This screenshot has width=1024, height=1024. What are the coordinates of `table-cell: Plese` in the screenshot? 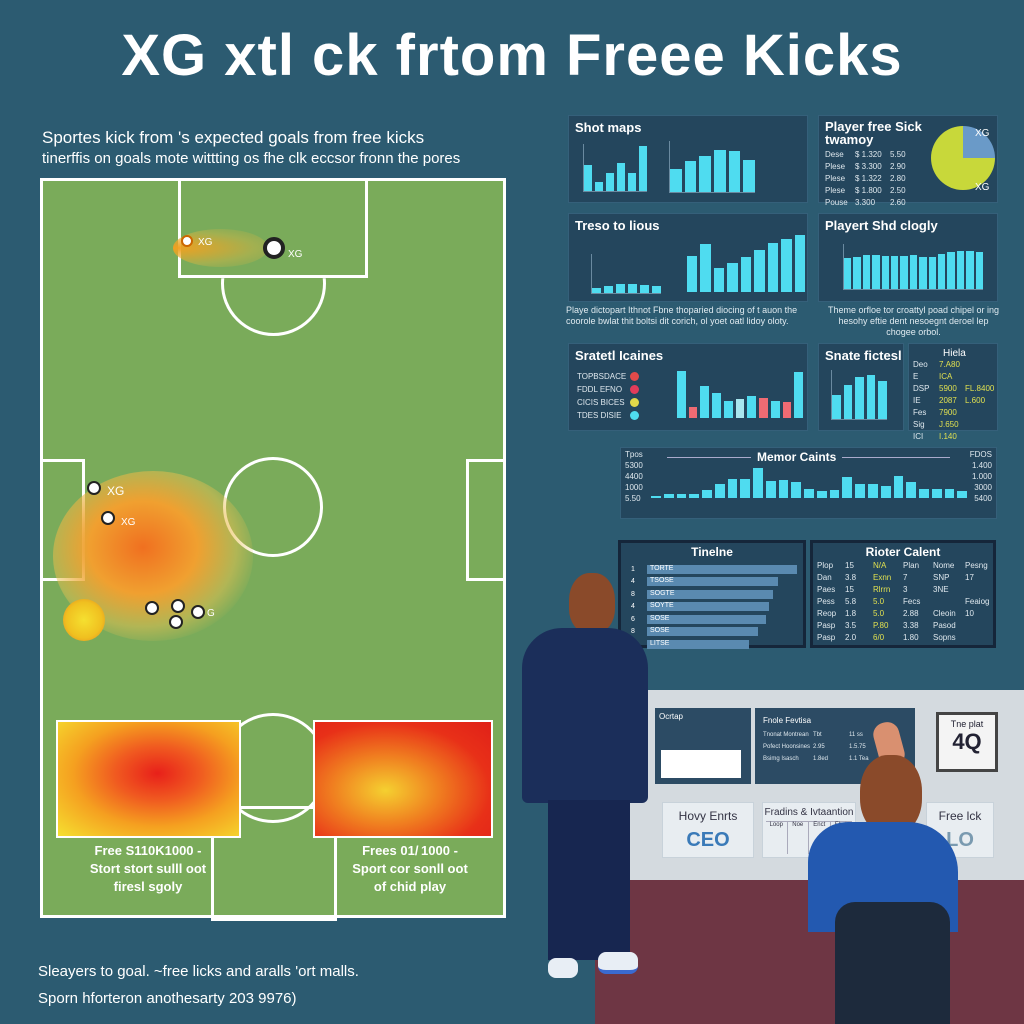 It's located at (835, 190).